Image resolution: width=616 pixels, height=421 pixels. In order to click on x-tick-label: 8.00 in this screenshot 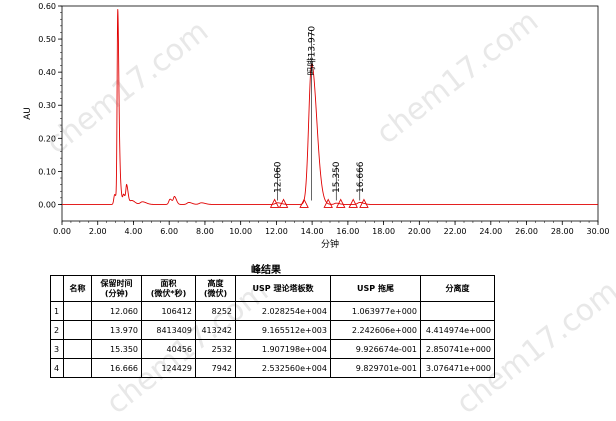, I will do `click(205, 231)`.